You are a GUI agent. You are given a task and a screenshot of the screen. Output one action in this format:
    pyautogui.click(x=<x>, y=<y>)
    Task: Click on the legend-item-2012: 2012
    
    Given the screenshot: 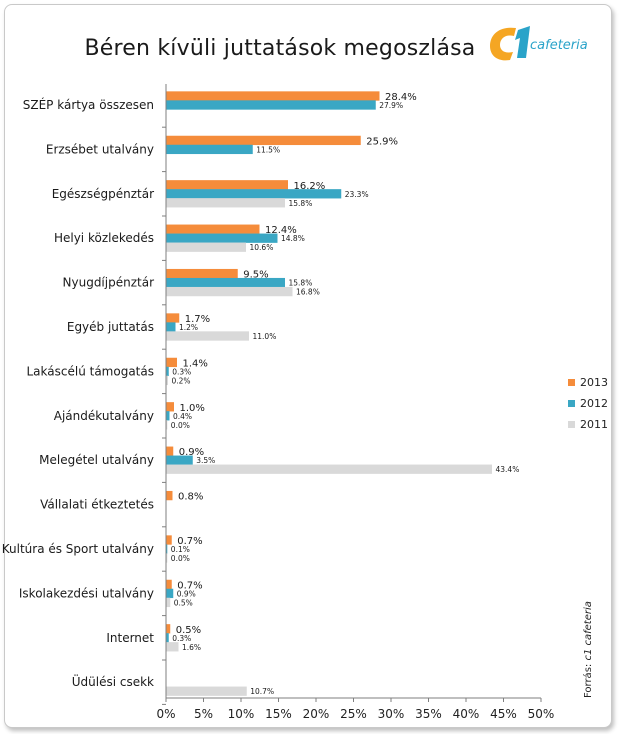 What is the action you would take?
    pyautogui.click(x=588, y=403)
    